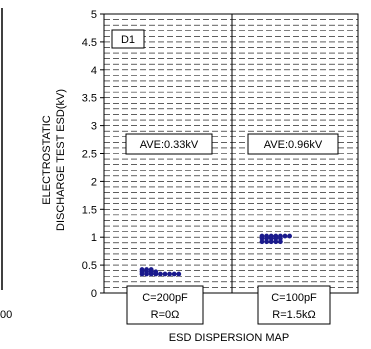 This screenshot has width=371, height=349. Describe the element at coordinates (294, 298) in the screenshot. I see `condition-label-2-line-1: C=100pF` at that location.